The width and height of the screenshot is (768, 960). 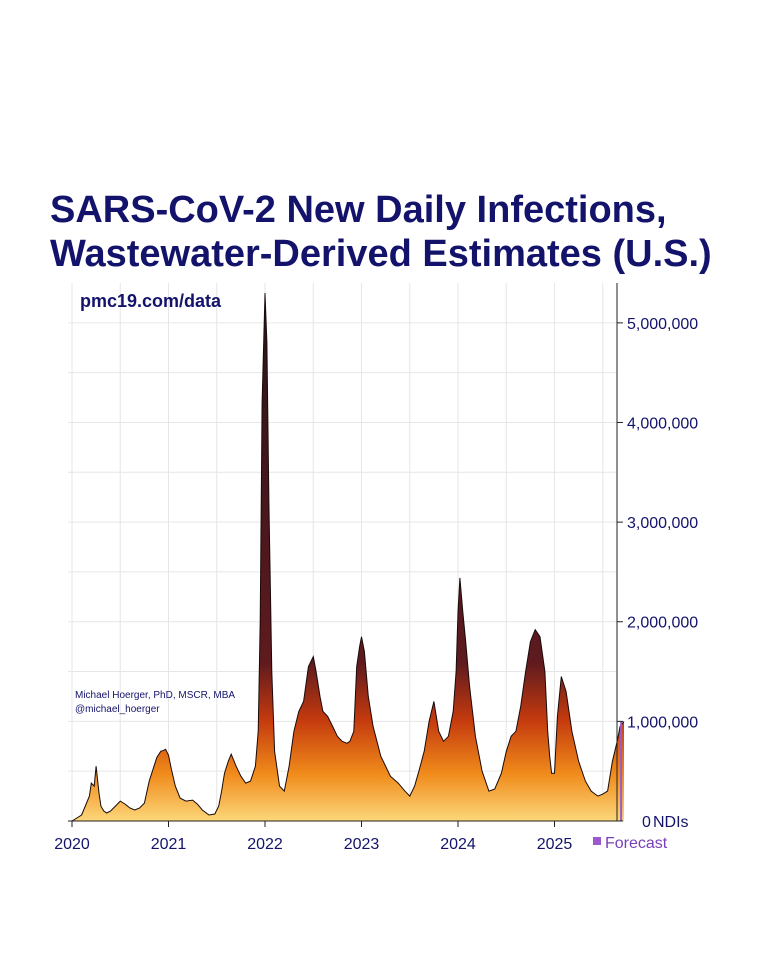 I want to click on x-tick-label: 2021, so click(x=169, y=844).